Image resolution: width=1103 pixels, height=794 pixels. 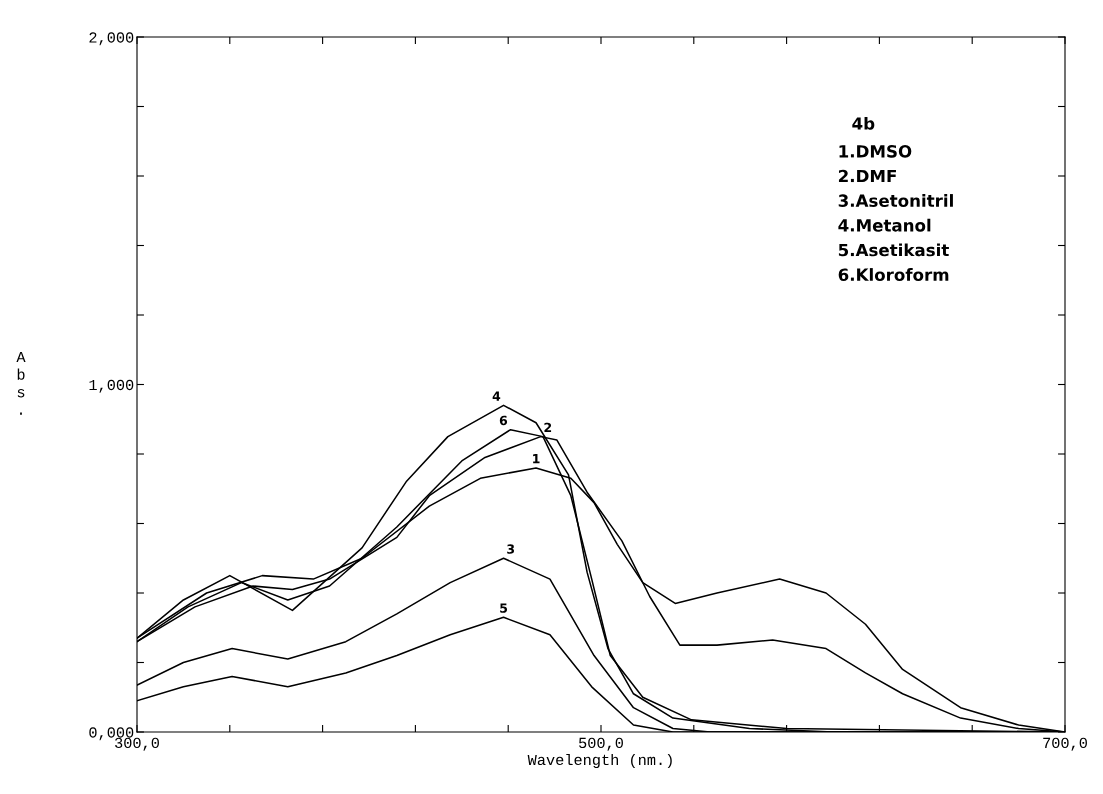 What do you see at coordinates (496, 396) in the screenshot?
I see `series-label: 4` at bounding box center [496, 396].